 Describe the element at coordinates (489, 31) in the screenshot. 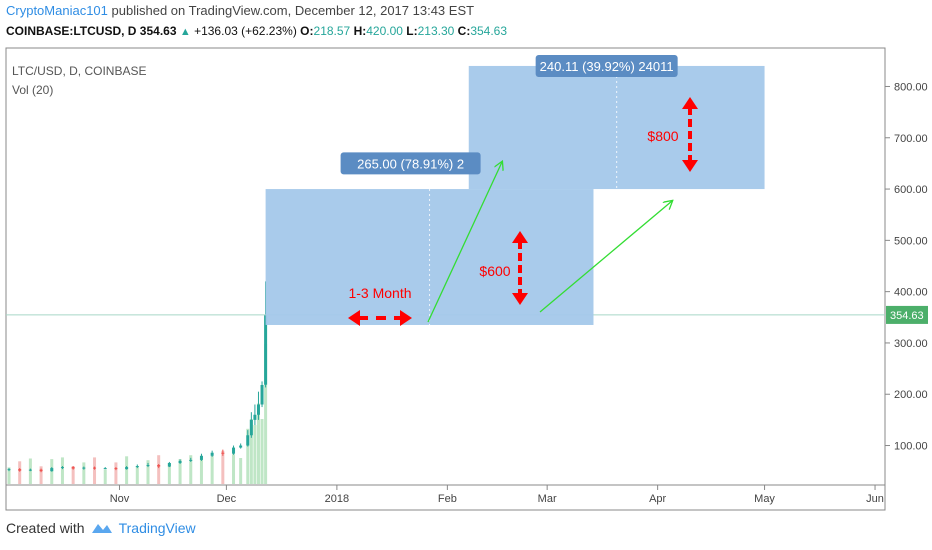

I see `close-value: 354.63` at that location.